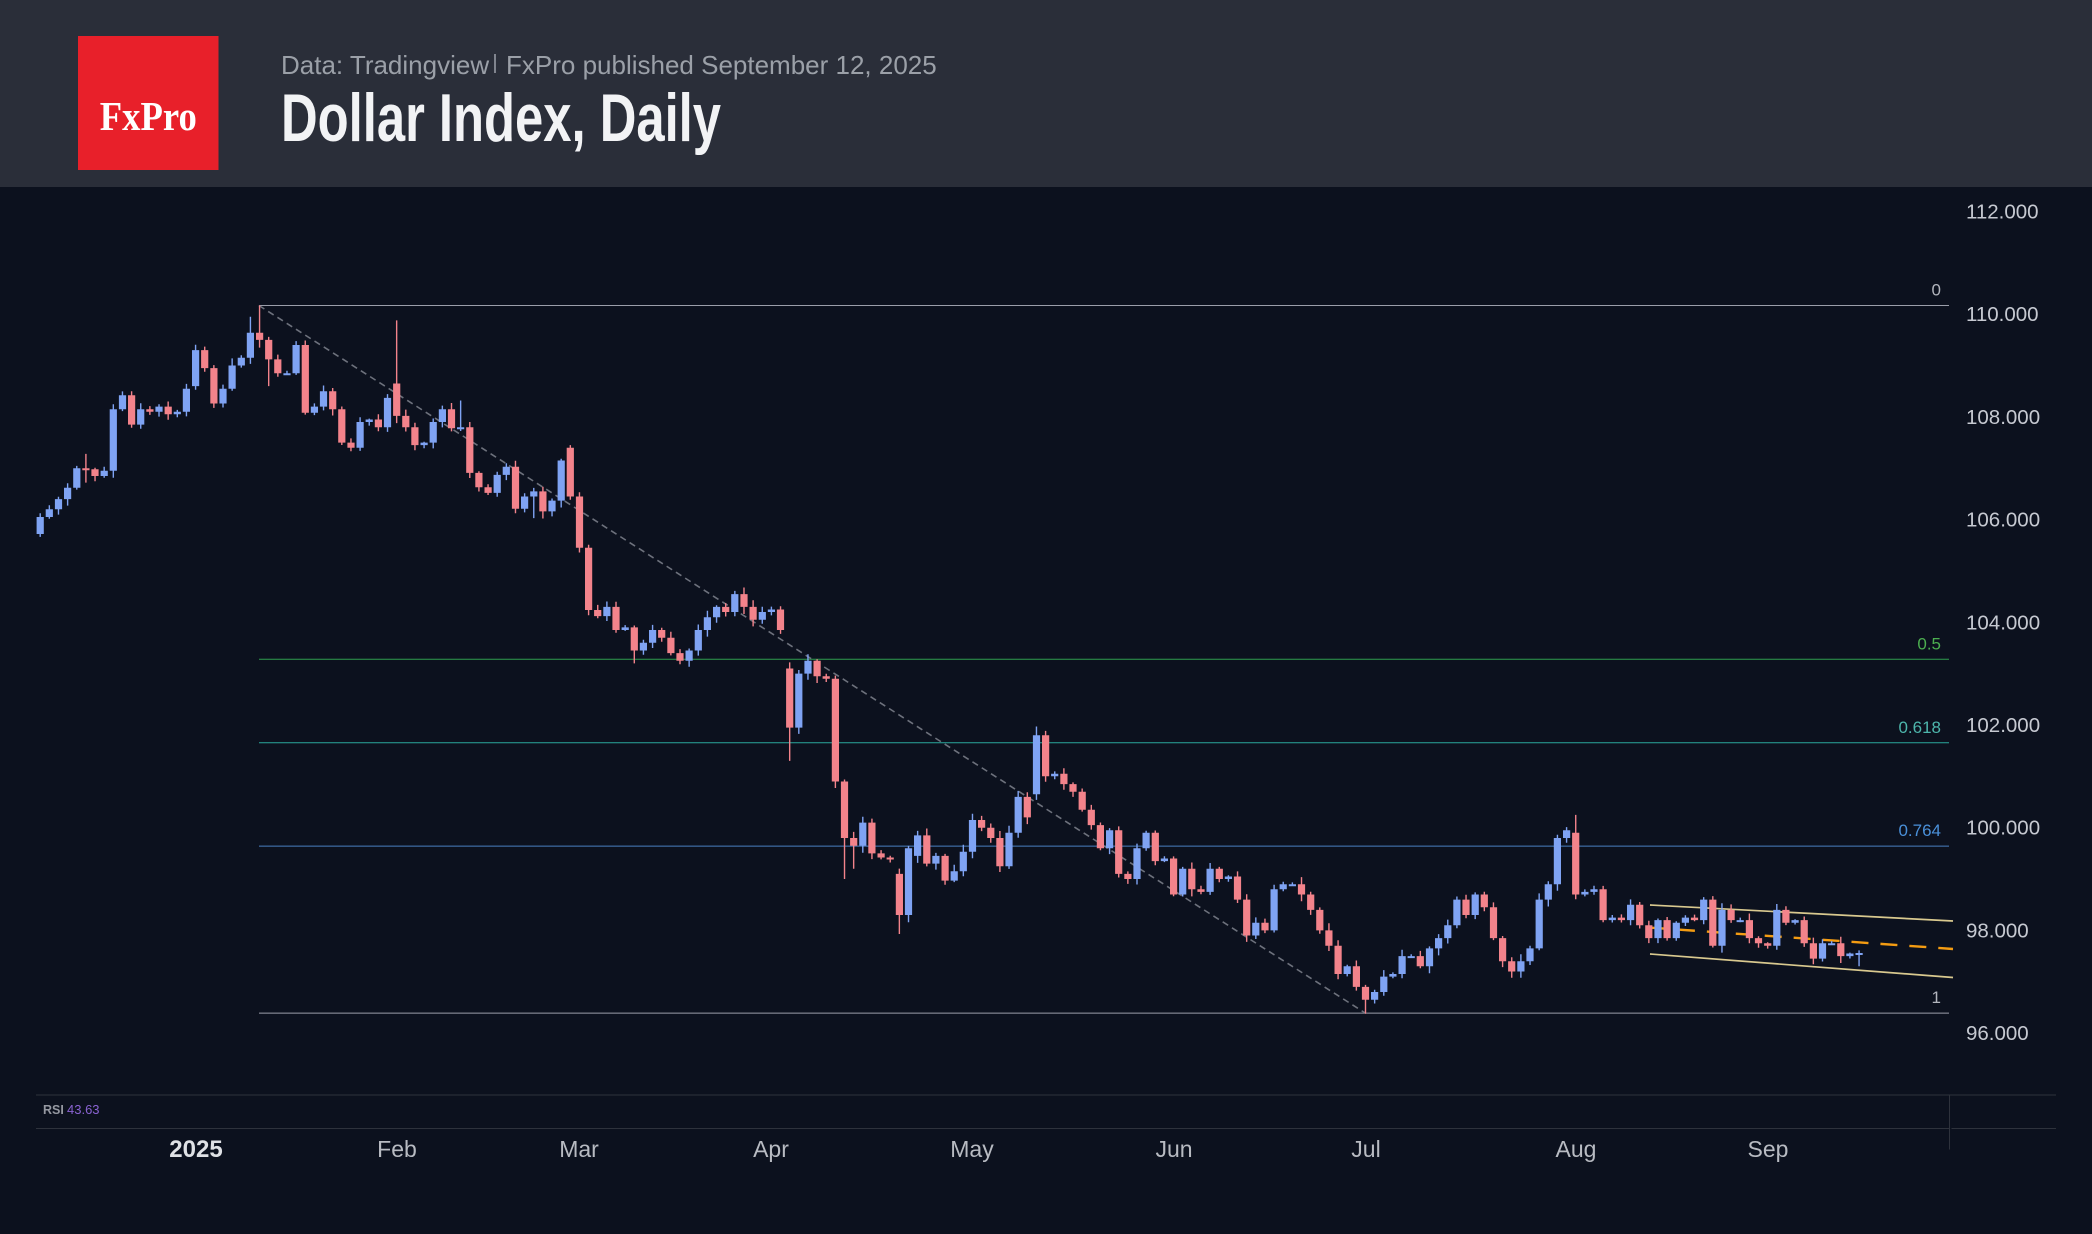  I want to click on svg-text: May, so click(972, 1149).